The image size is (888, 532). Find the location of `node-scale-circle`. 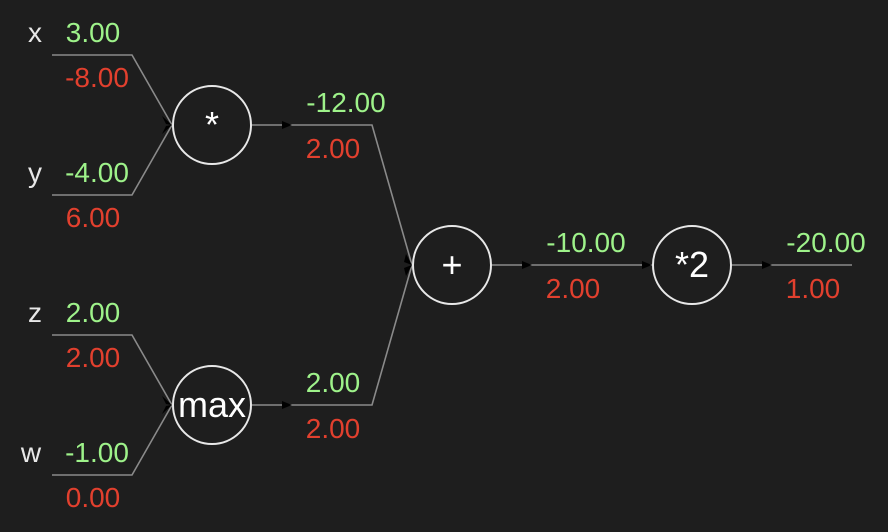

node-scale-circle is located at coordinates (692, 265).